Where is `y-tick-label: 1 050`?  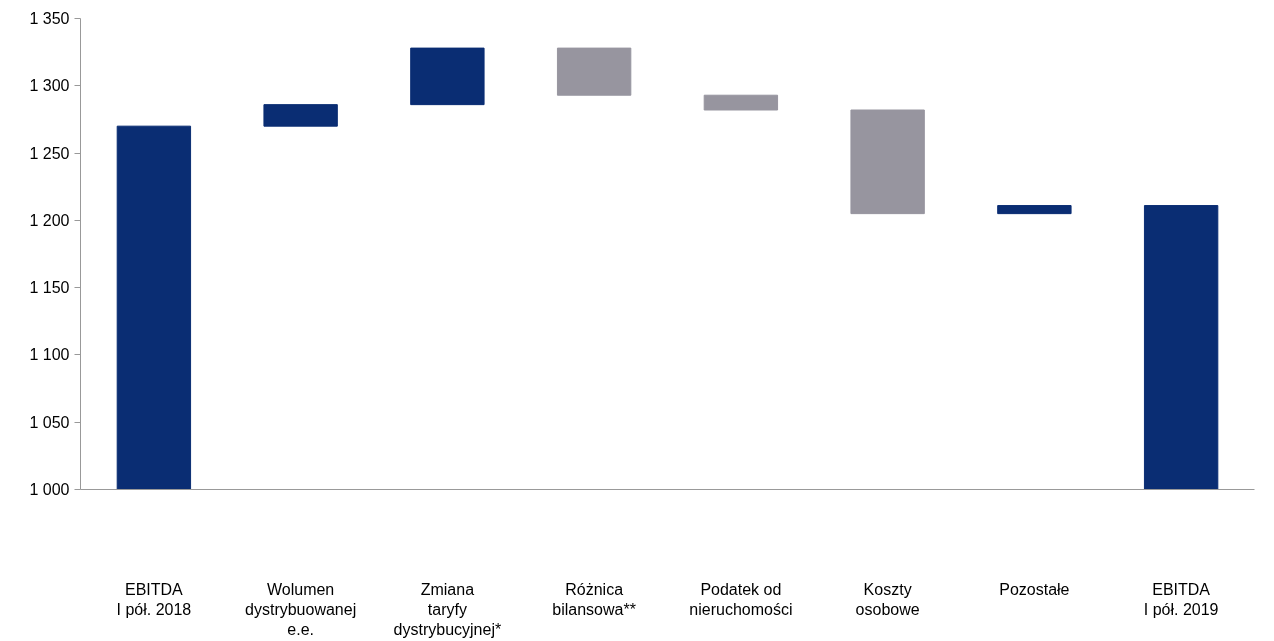
y-tick-label: 1 050 is located at coordinates (49, 422).